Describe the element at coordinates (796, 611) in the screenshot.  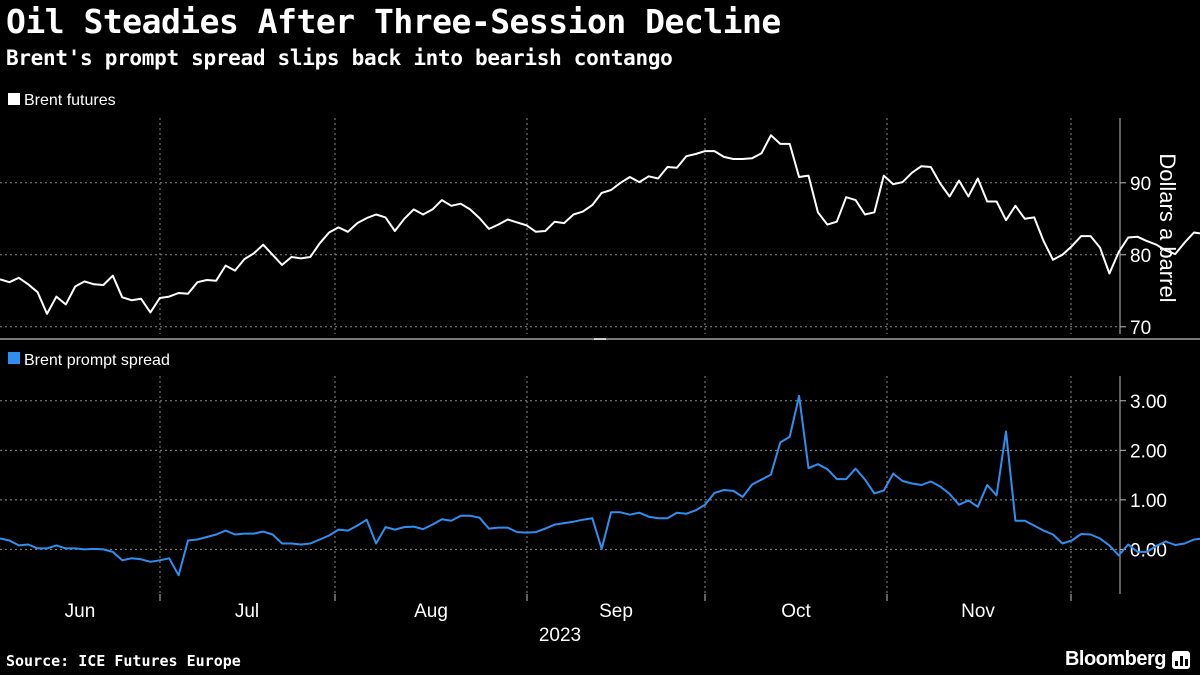
I see `x-tick-label-oct: Oct` at that location.